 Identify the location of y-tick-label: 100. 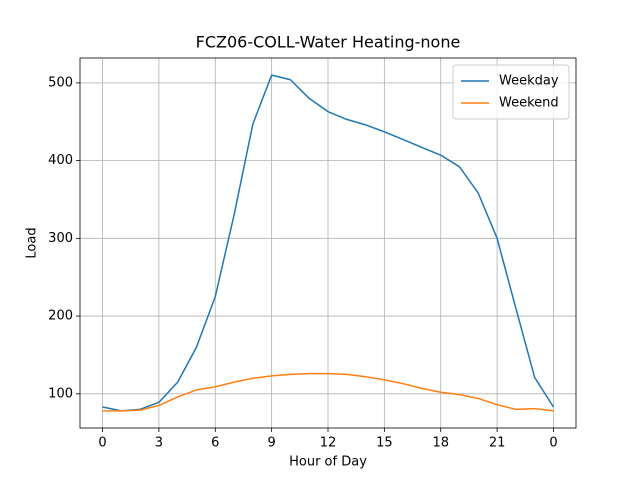
(60, 393).